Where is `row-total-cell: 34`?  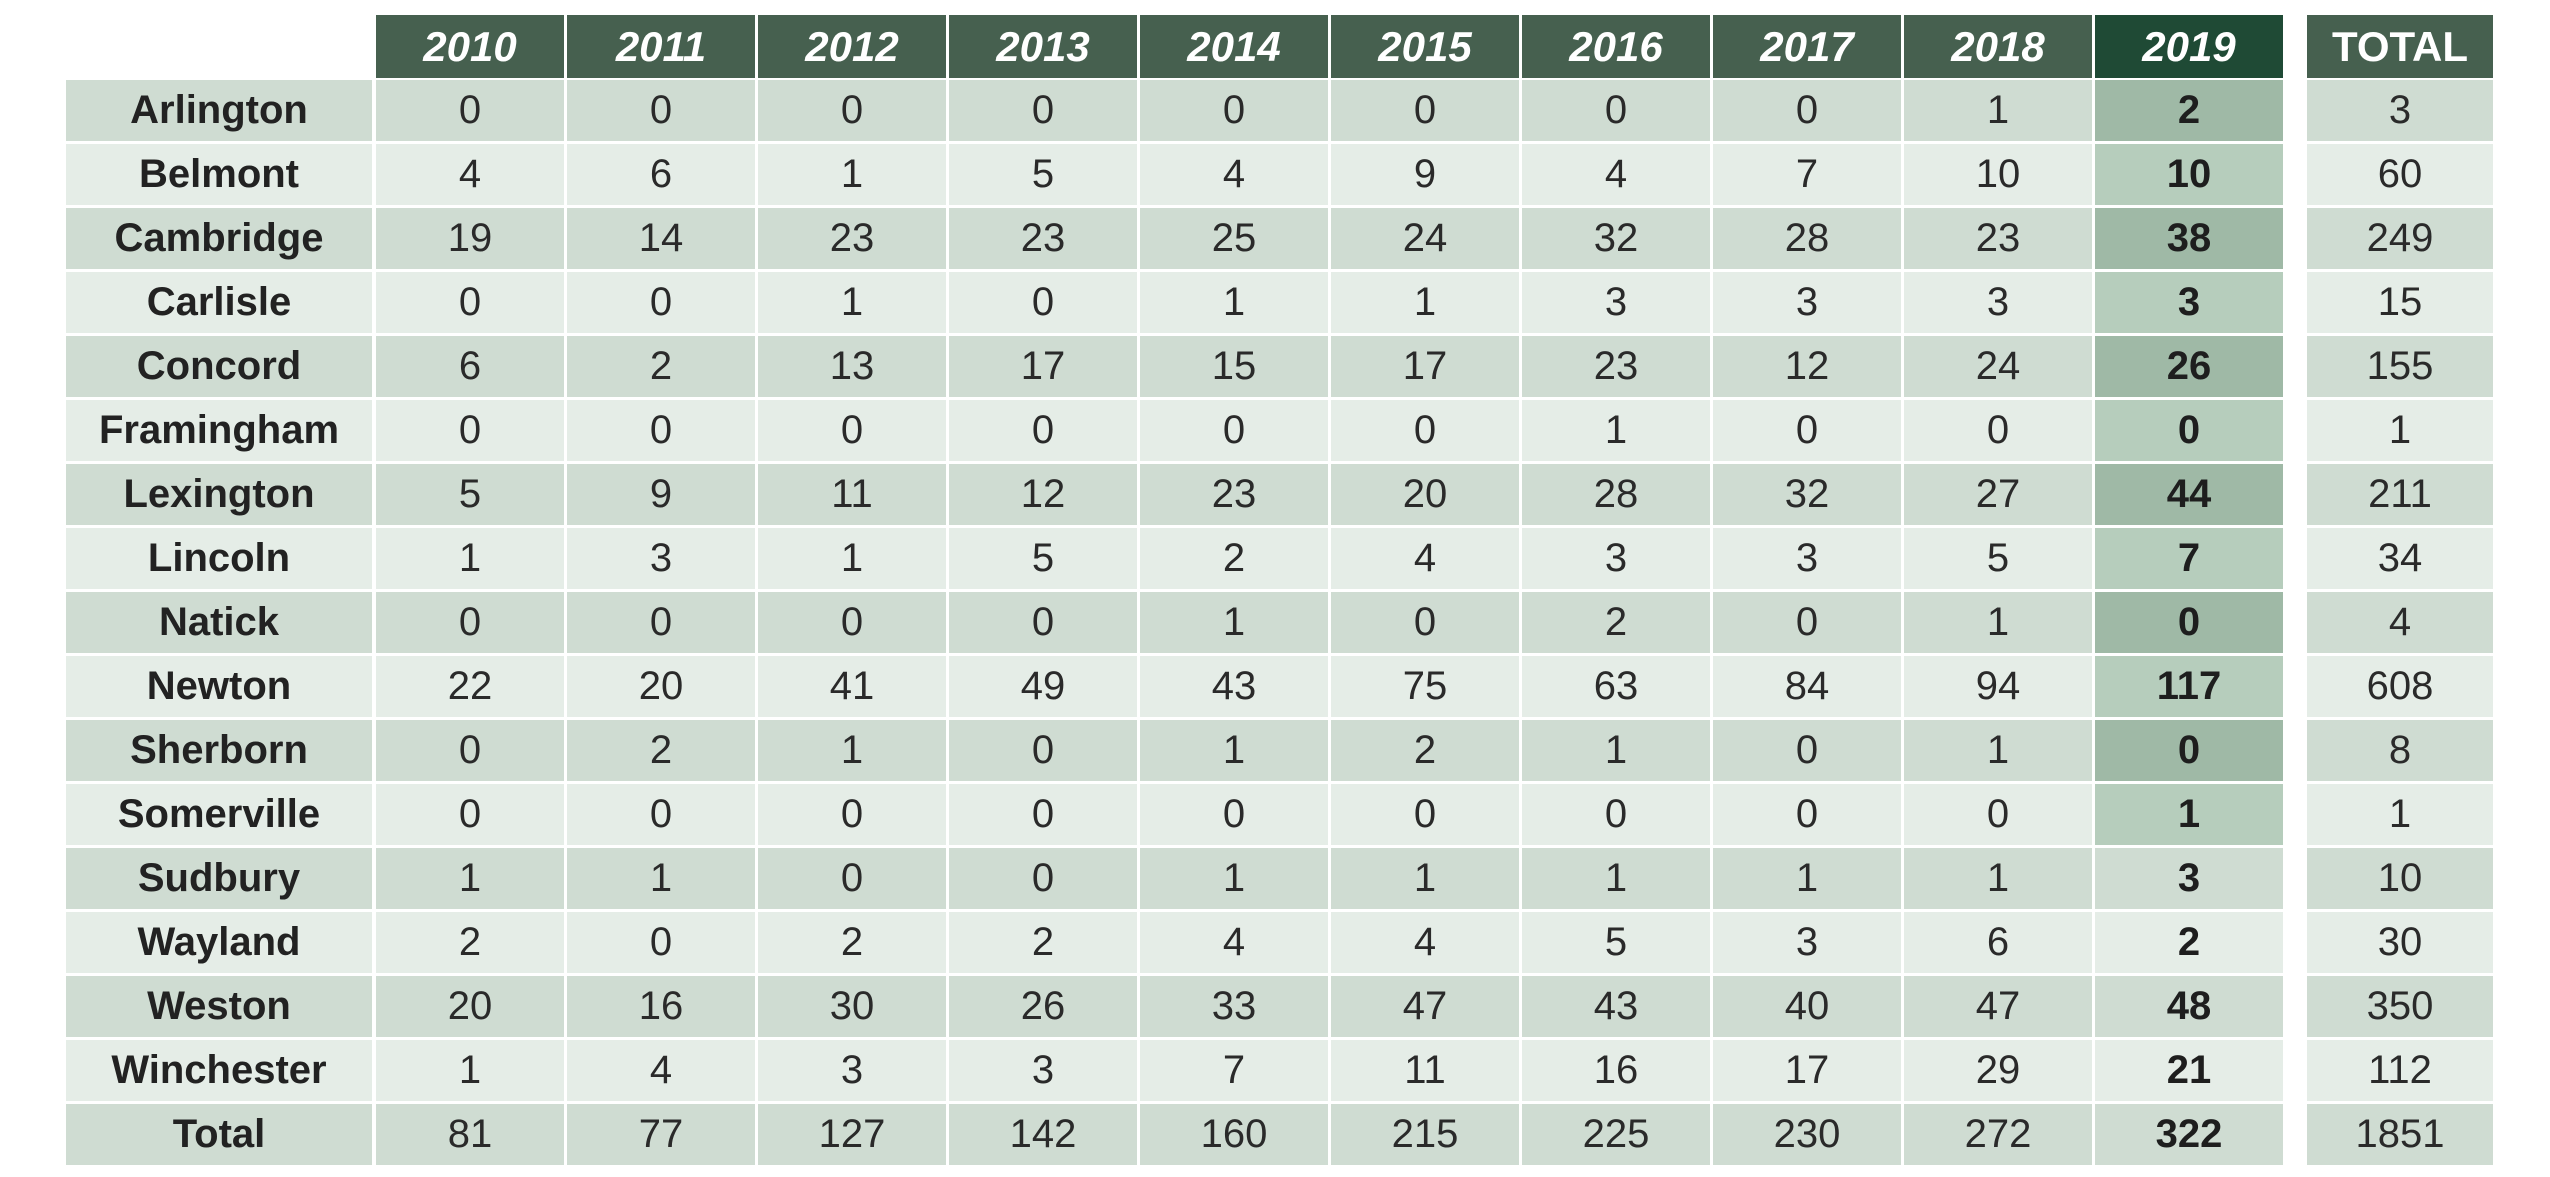
row-total-cell: 34 is located at coordinates (2400, 558).